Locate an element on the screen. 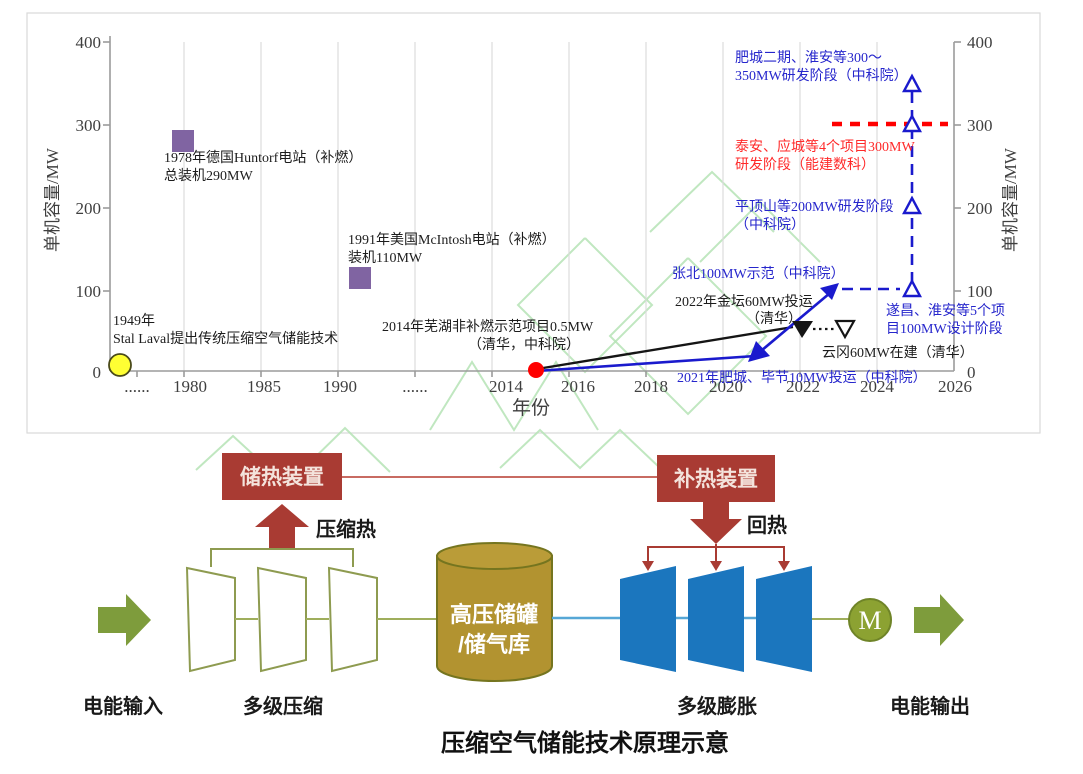 The image size is (1083, 774). reheat-branch-lines is located at coordinates (716, 557).